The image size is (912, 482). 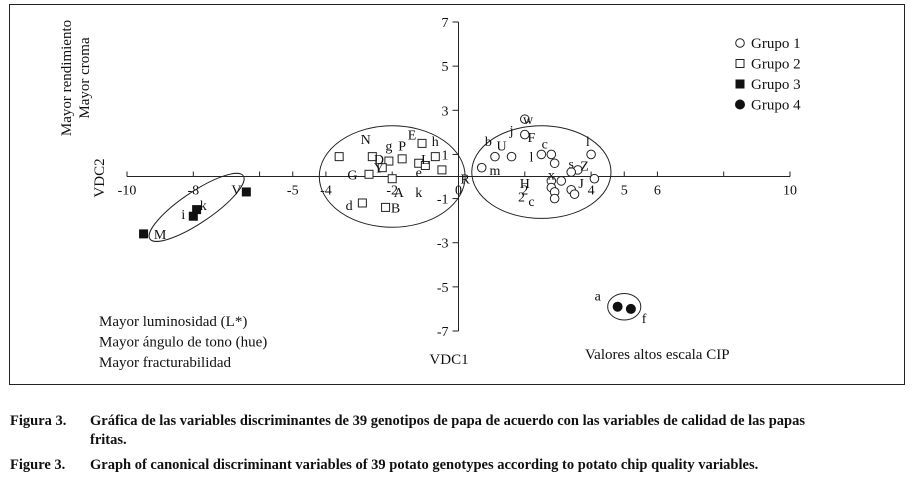 I want to click on caption-number: Figure 3., so click(x=38, y=465).